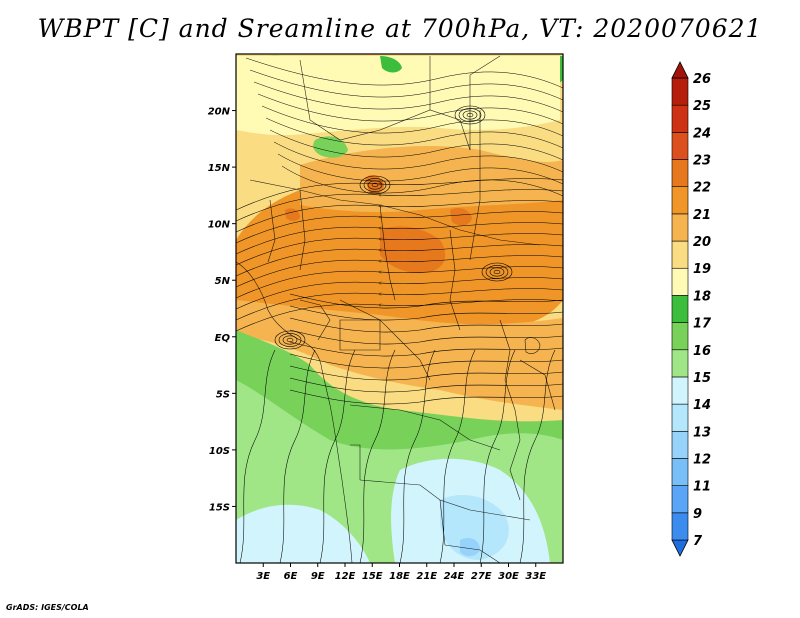 The image size is (800, 618). Describe the element at coordinates (345, 576) in the screenshot. I see `lon-tick-label: 12E` at that location.